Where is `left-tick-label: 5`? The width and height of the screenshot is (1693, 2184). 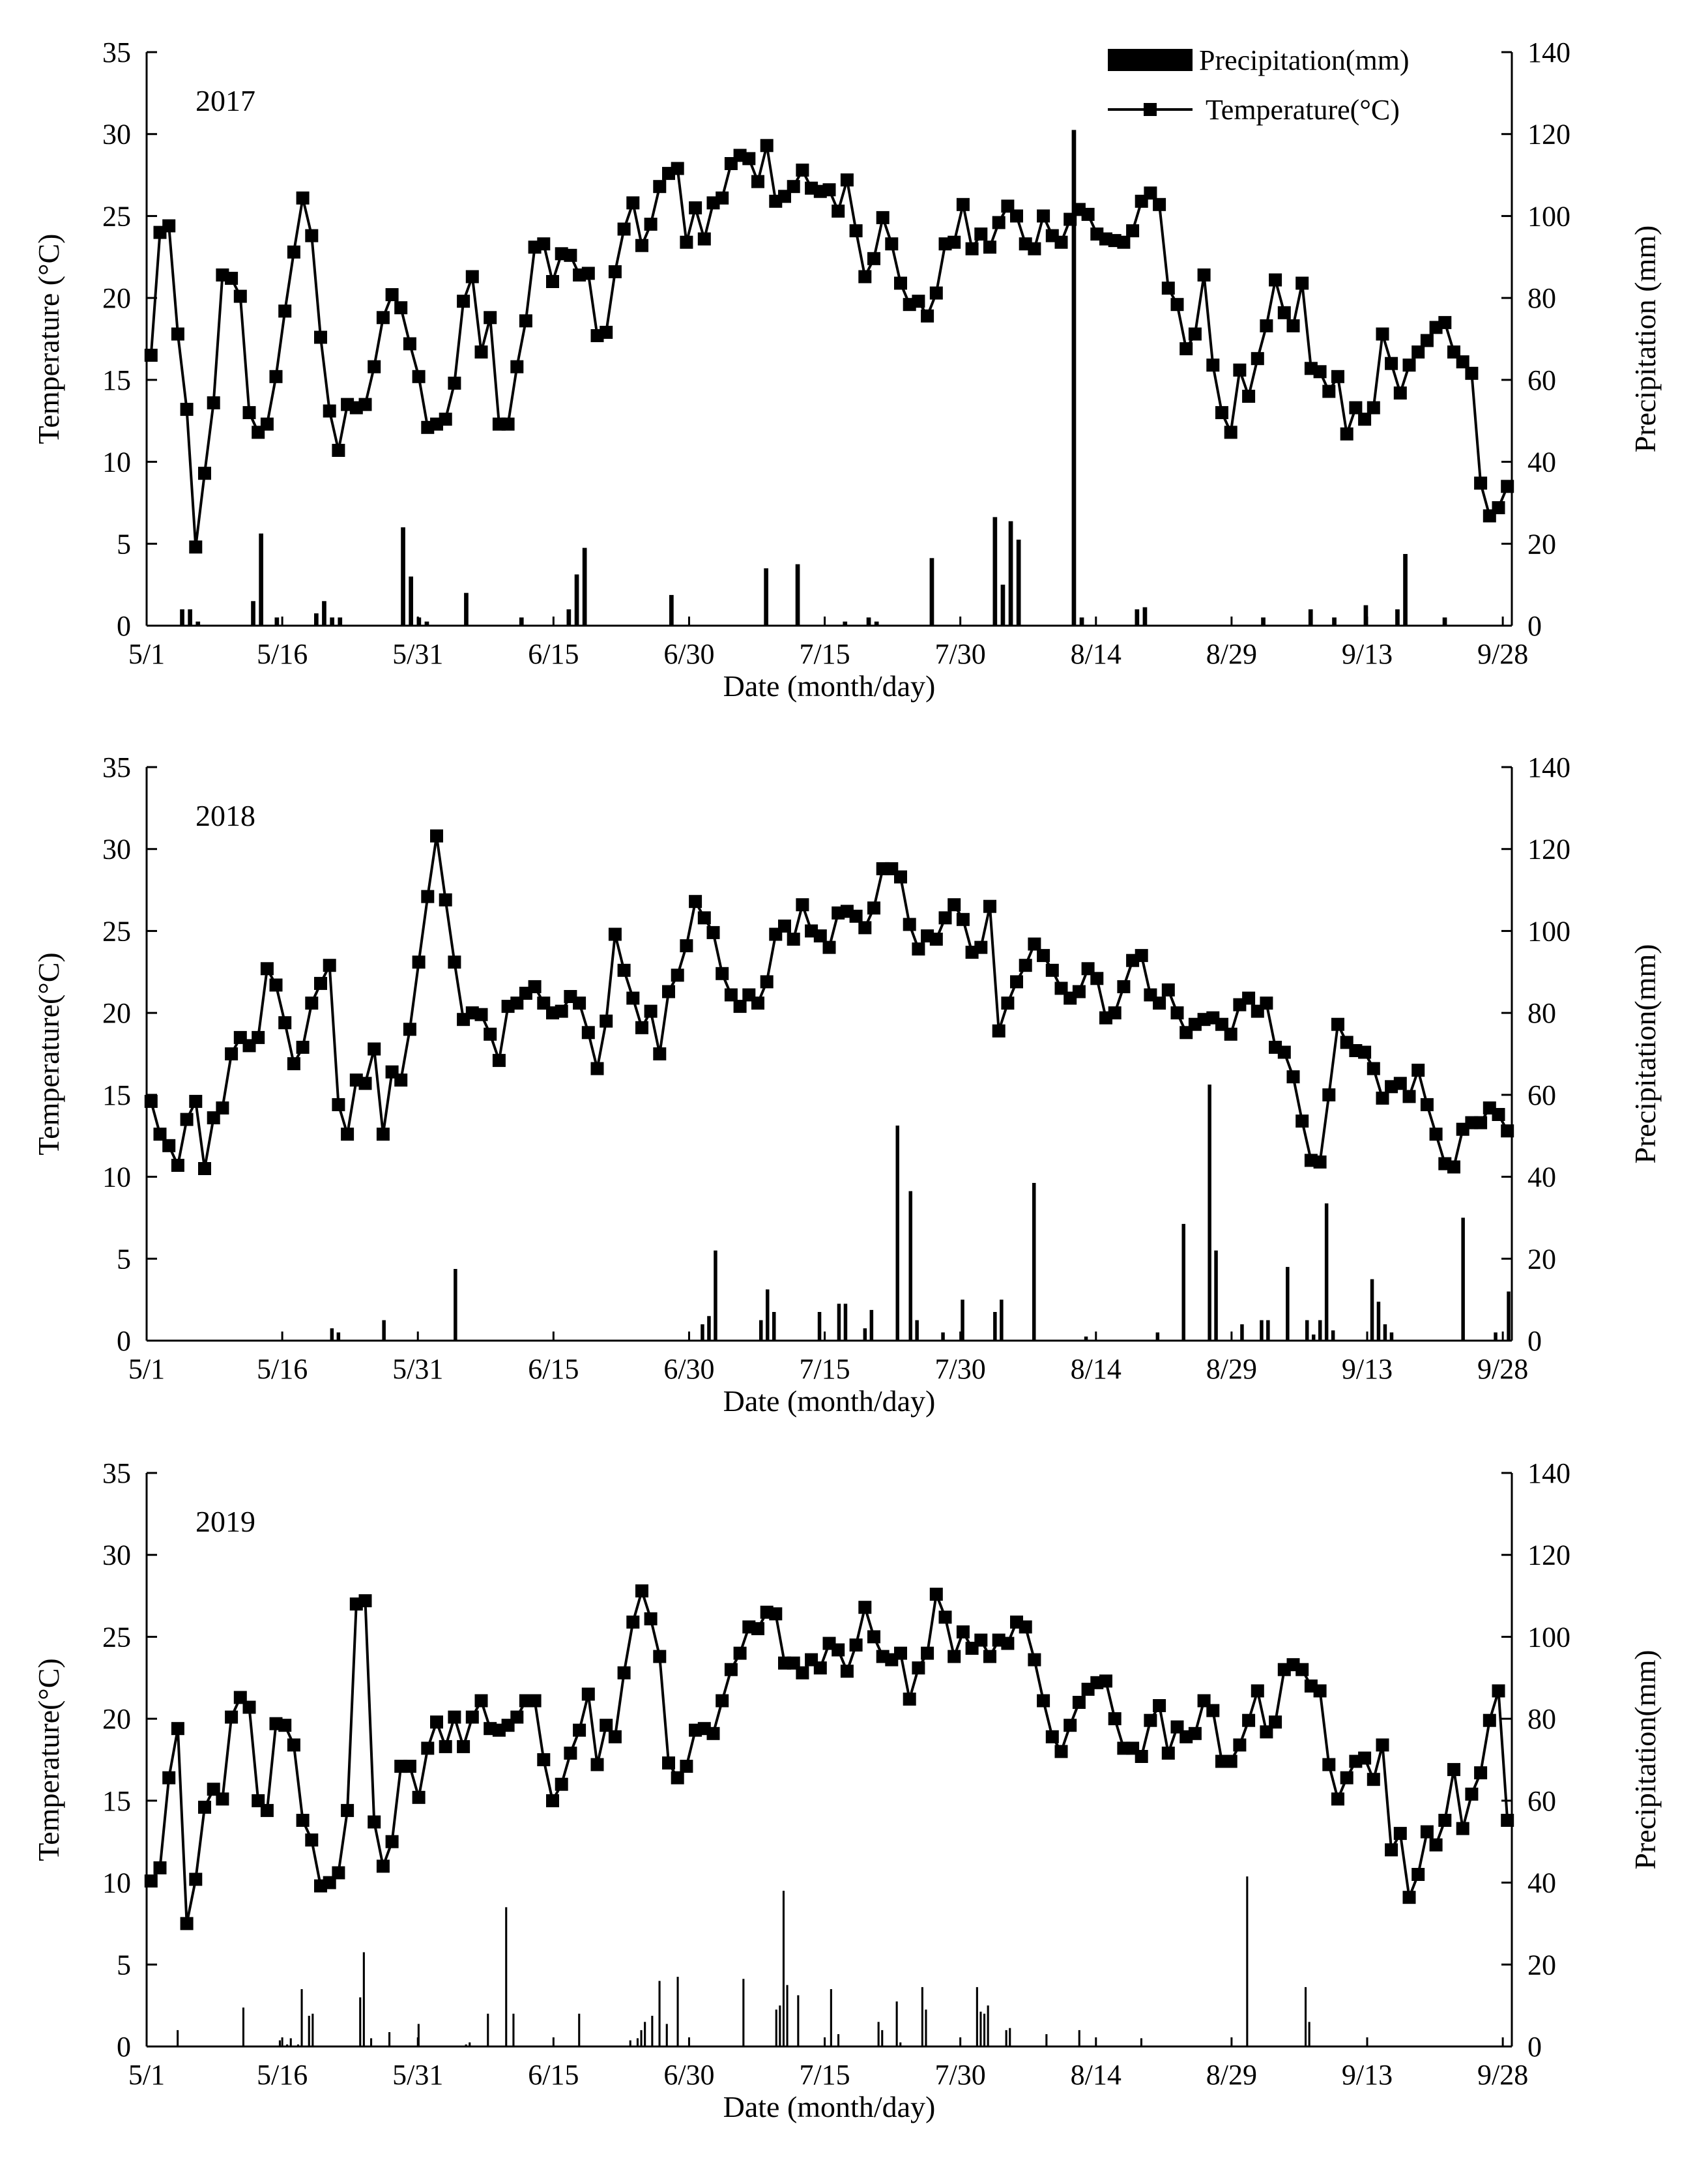
left-tick-label: 5 is located at coordinates (124, 1259).